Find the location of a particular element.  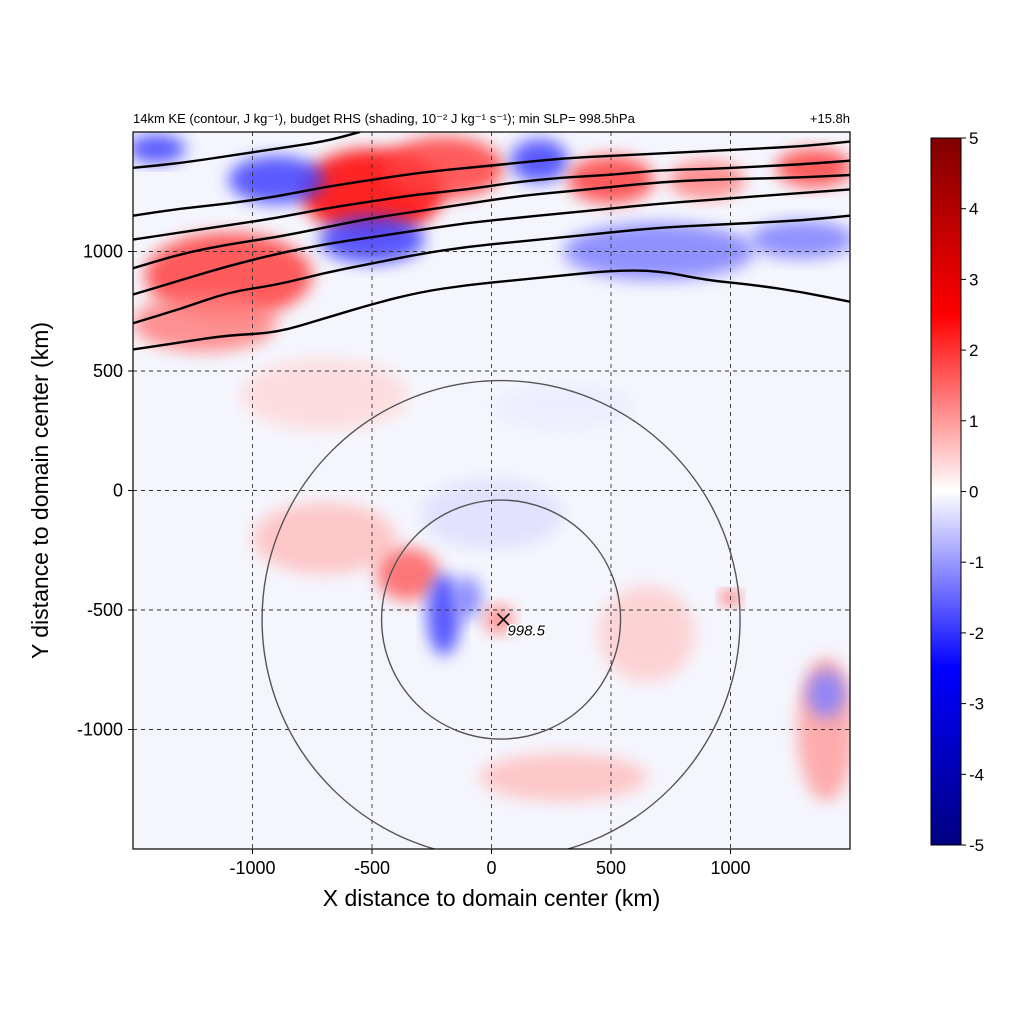

colorbar-tick-label-3: 2 is located at coordinates (973, 350).